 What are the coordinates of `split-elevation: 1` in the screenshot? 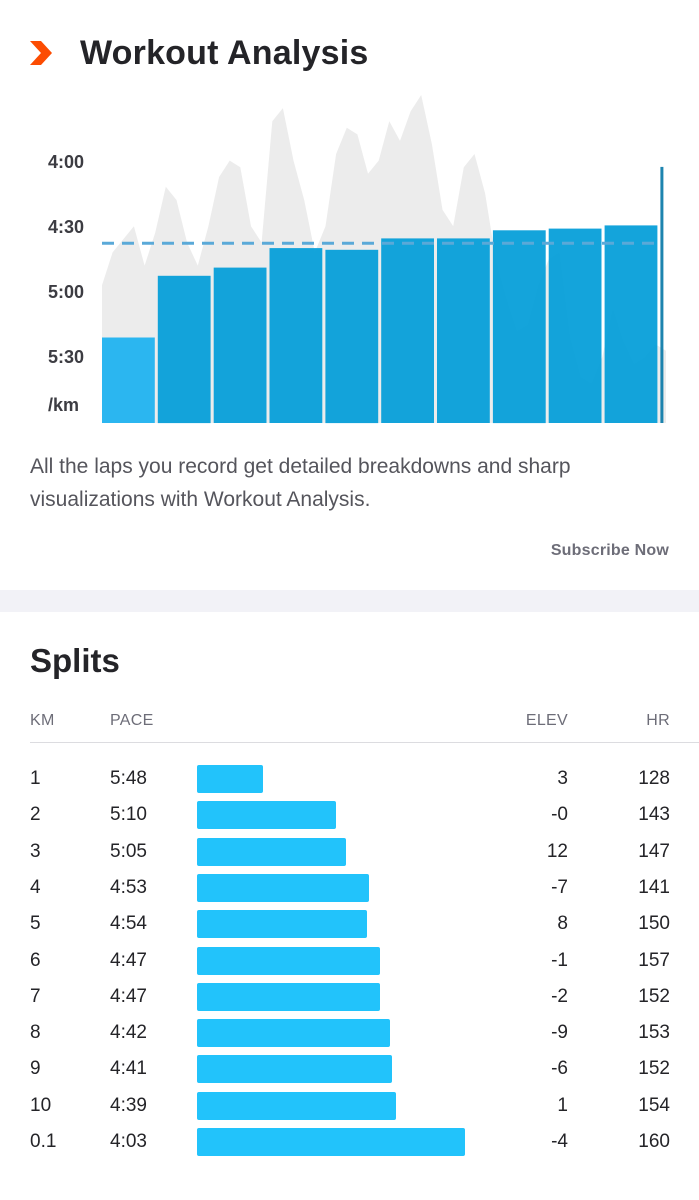 It's located at (562, 1105).